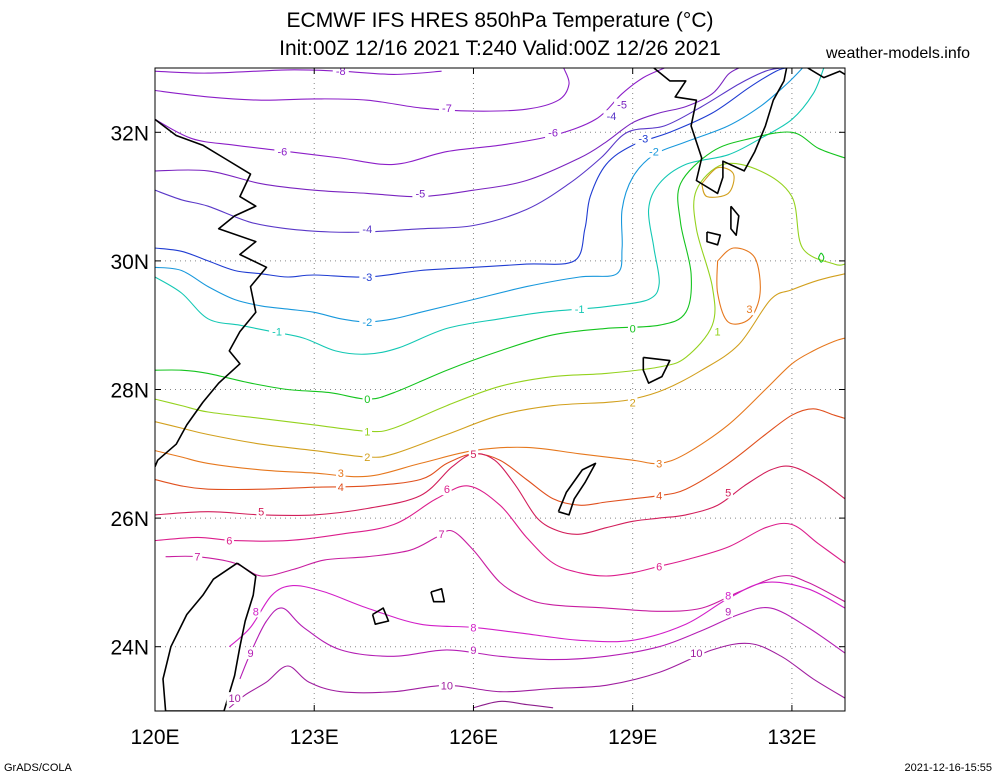  What do you see at coordinates (410, 117) in the screenshot?
I see `isotherm-minus6` at bounding box center [410, 117].